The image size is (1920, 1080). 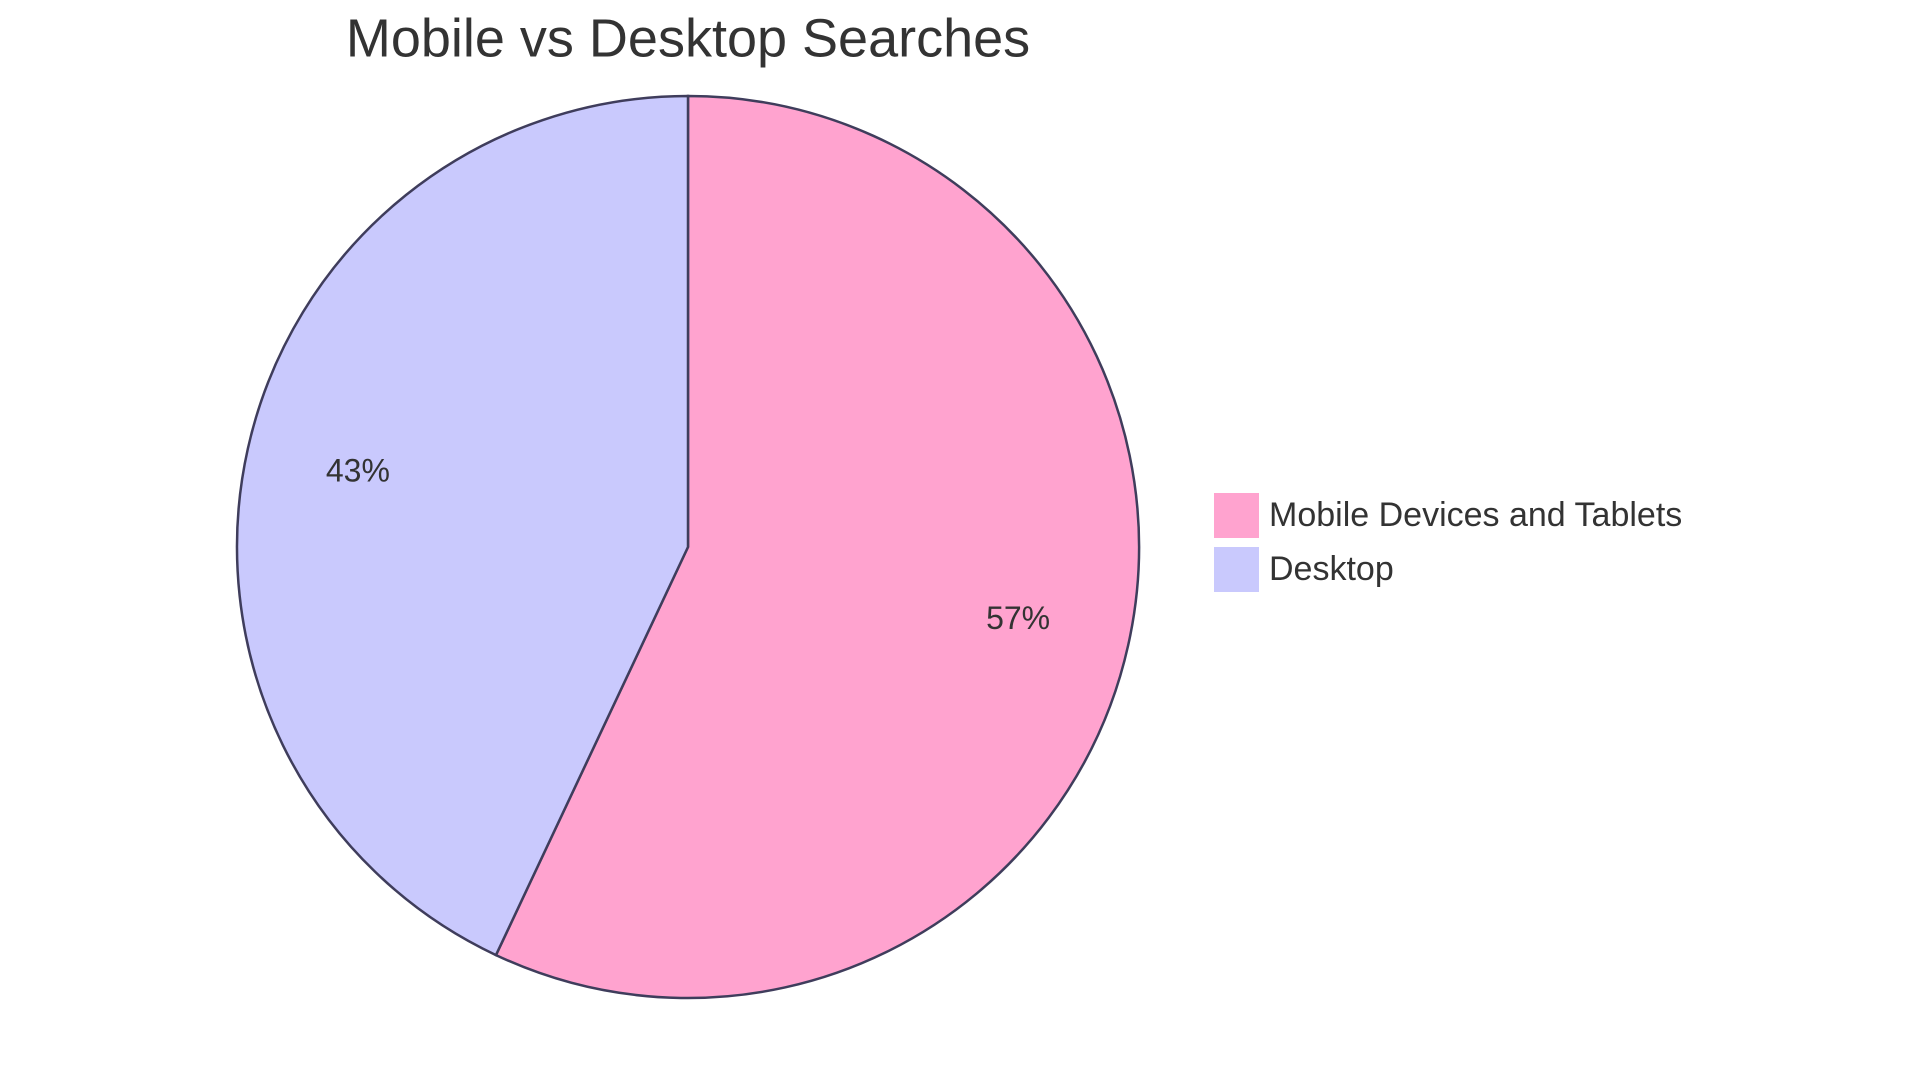 What do you see at coordinates (688, 38) in the screenshot?
I see `chart-title: Mobile vs Desktop Searches` at bounding box center [688, 38].